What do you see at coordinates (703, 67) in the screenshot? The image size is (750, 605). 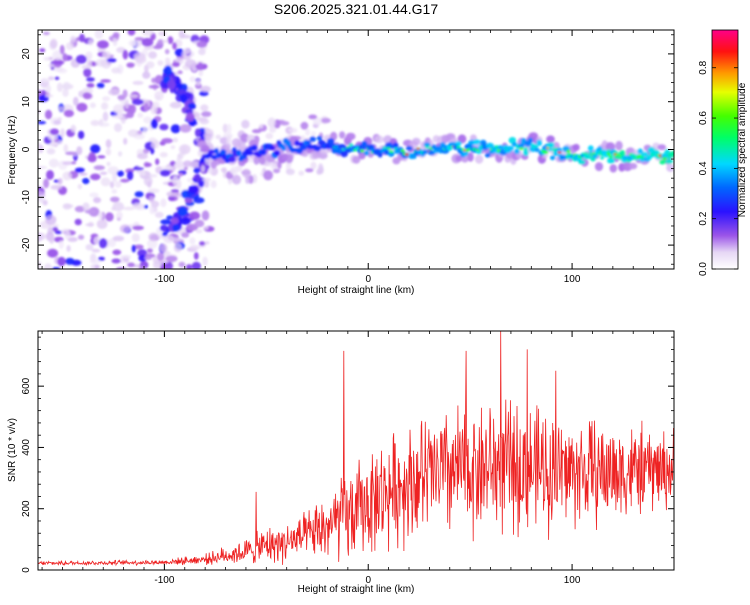 I see `colorbar-tick-label: 0.8` at bounding box center [703, 67].